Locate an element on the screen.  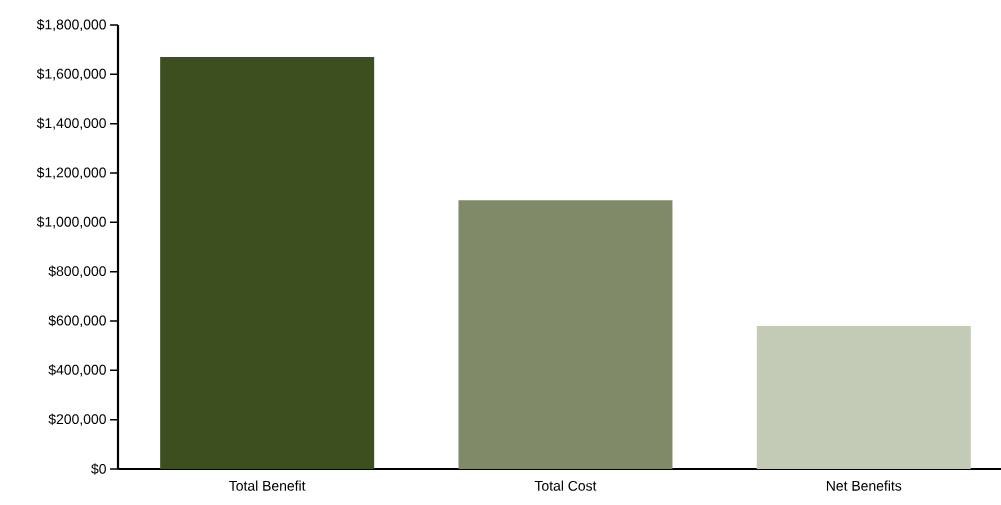
y-tick-label: $600,000 is located at coordinates (77, 321).